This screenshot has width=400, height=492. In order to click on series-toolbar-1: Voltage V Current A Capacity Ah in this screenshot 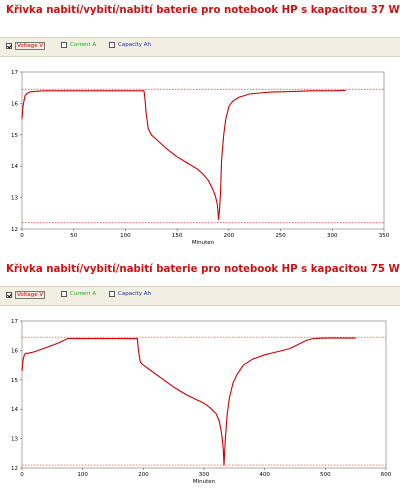, I will do `click(200, 47)`.